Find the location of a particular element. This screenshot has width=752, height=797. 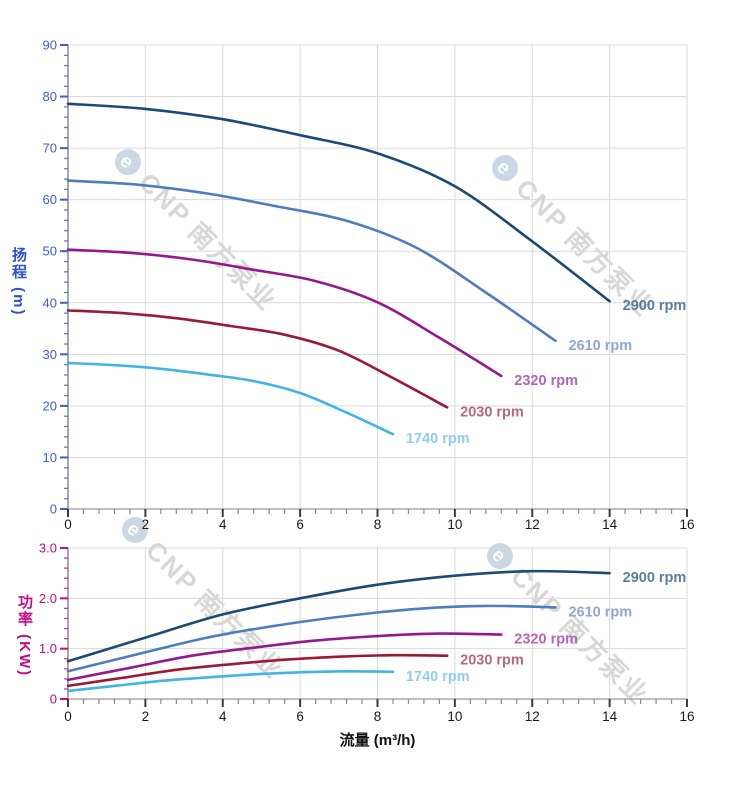

svg-text: 80 is located at coordinates (50, 96).